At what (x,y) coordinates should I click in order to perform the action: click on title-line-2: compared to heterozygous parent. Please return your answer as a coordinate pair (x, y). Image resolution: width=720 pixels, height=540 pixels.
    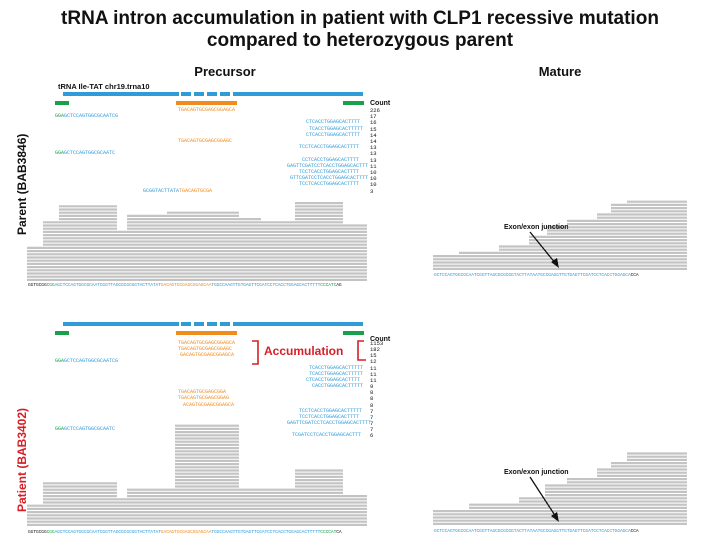
    Looking at the image, I should click on (360, 40).